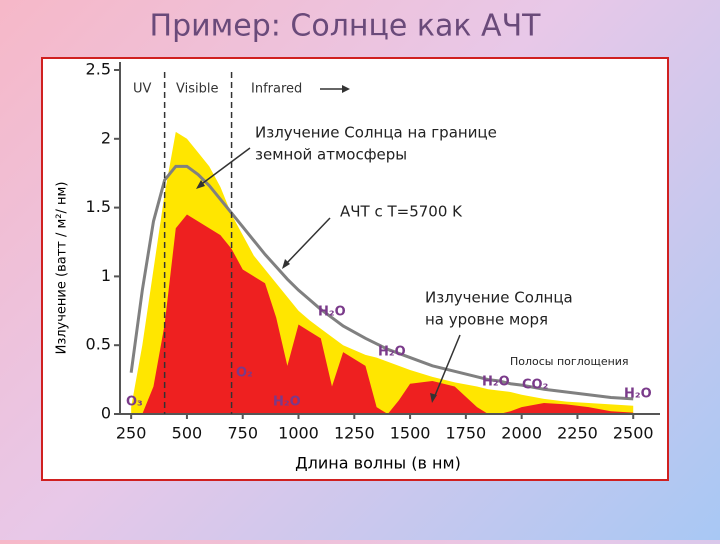 The width and height of the screenshot is (720, 544). Describe the element at coordinates (378, 463) in the screenshot. I see `x-axis-label: Длина волны (в нм)` at that location.